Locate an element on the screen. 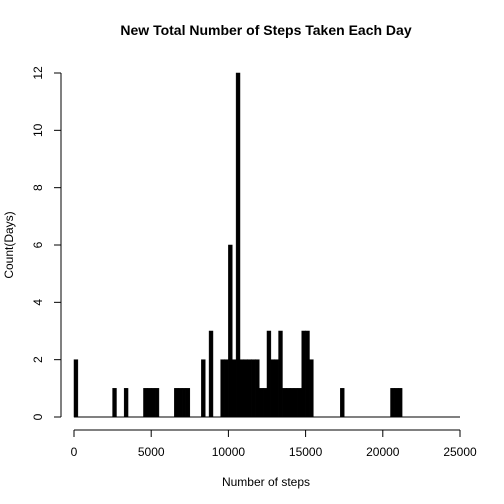 The height and width of the screenshot is (504, 504). y-tick-label: 8 is located at coordinates (38, 187).